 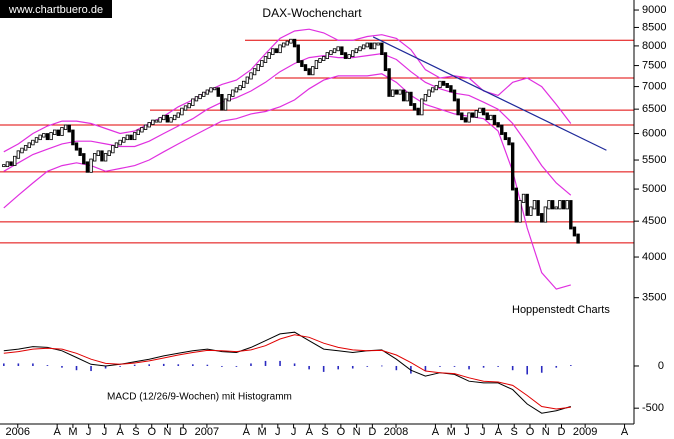 What do you see at coordinates (654, 109) in the screenshot?
I see `y-tick-label: 6500` at bounding box center [654, 109].